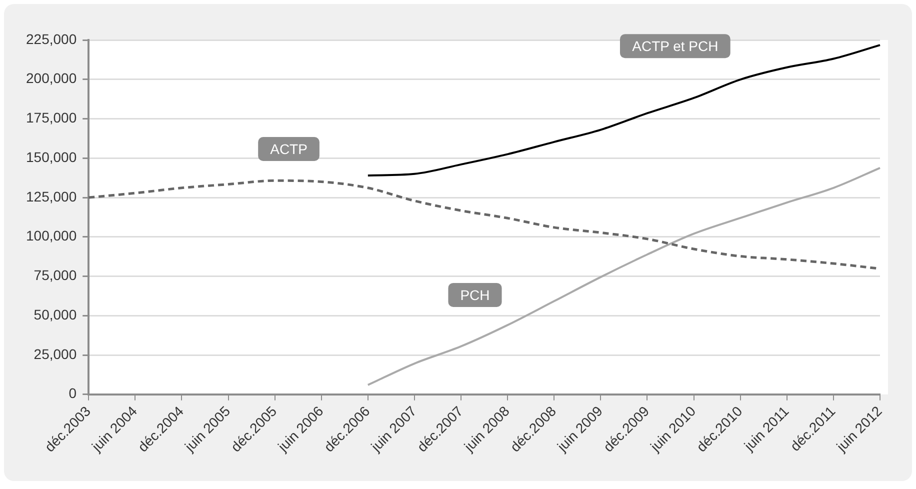 The height and width of the screenshot is (489, 916). Describe the element at coordinates (51, 38) in the screenshot. I see `y-tick-label: 225,000` at that location.